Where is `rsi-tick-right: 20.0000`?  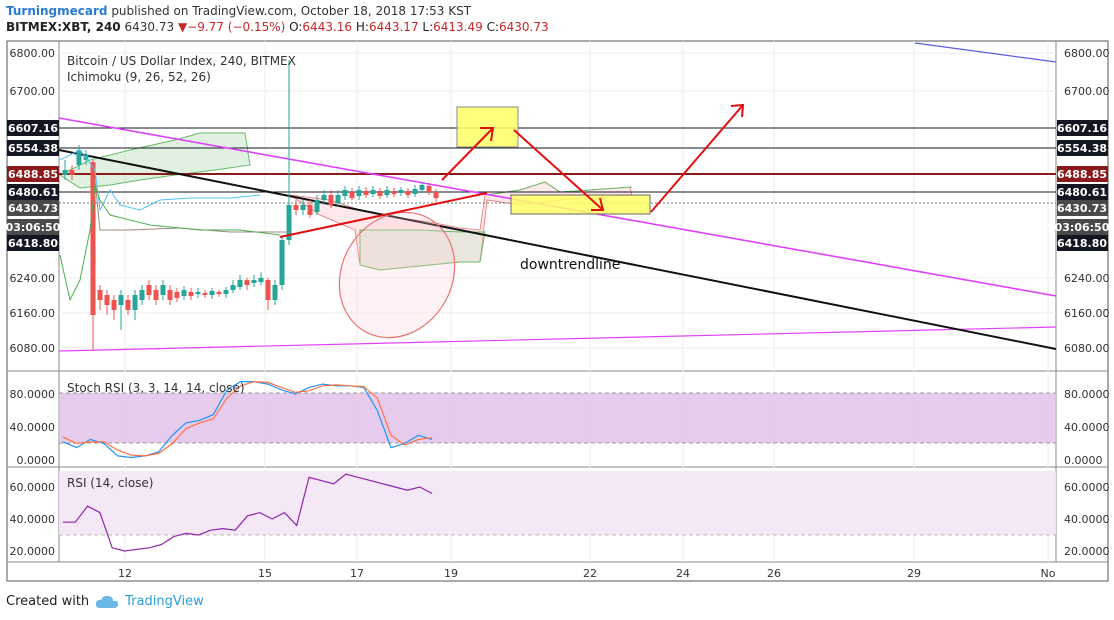
rsi-tick-right: 20.0000 is located at coordinates (1087, 551).